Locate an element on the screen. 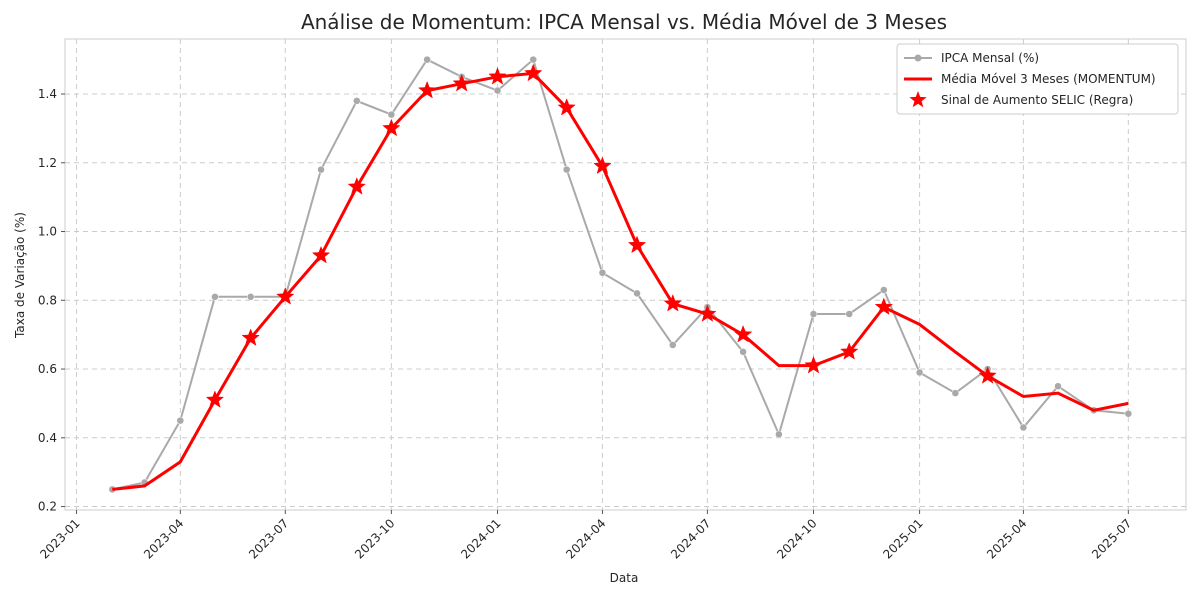 The height and width of the screenshot is (600, 1200). x-tick-label: 2023-07 is located at coordinates (268, 538).